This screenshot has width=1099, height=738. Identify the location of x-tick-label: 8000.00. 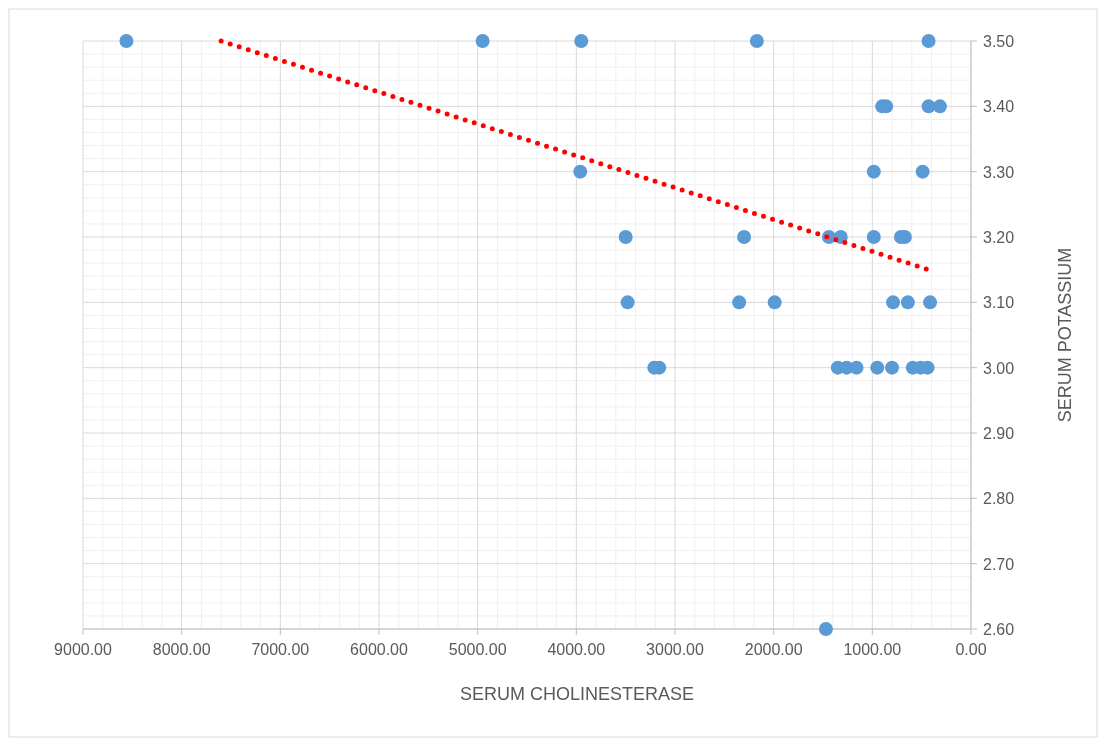
(181, 649).